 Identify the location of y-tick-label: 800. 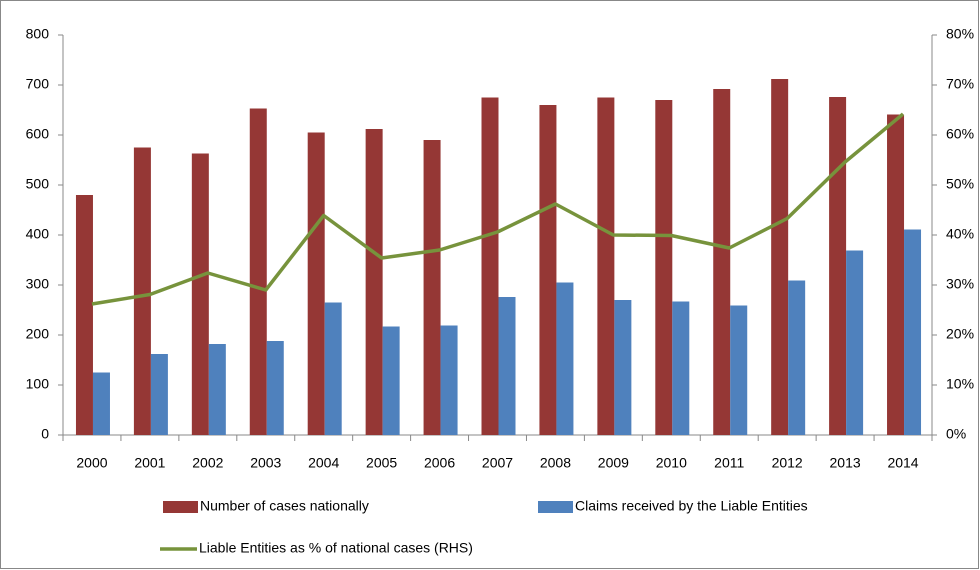
(38, 34).